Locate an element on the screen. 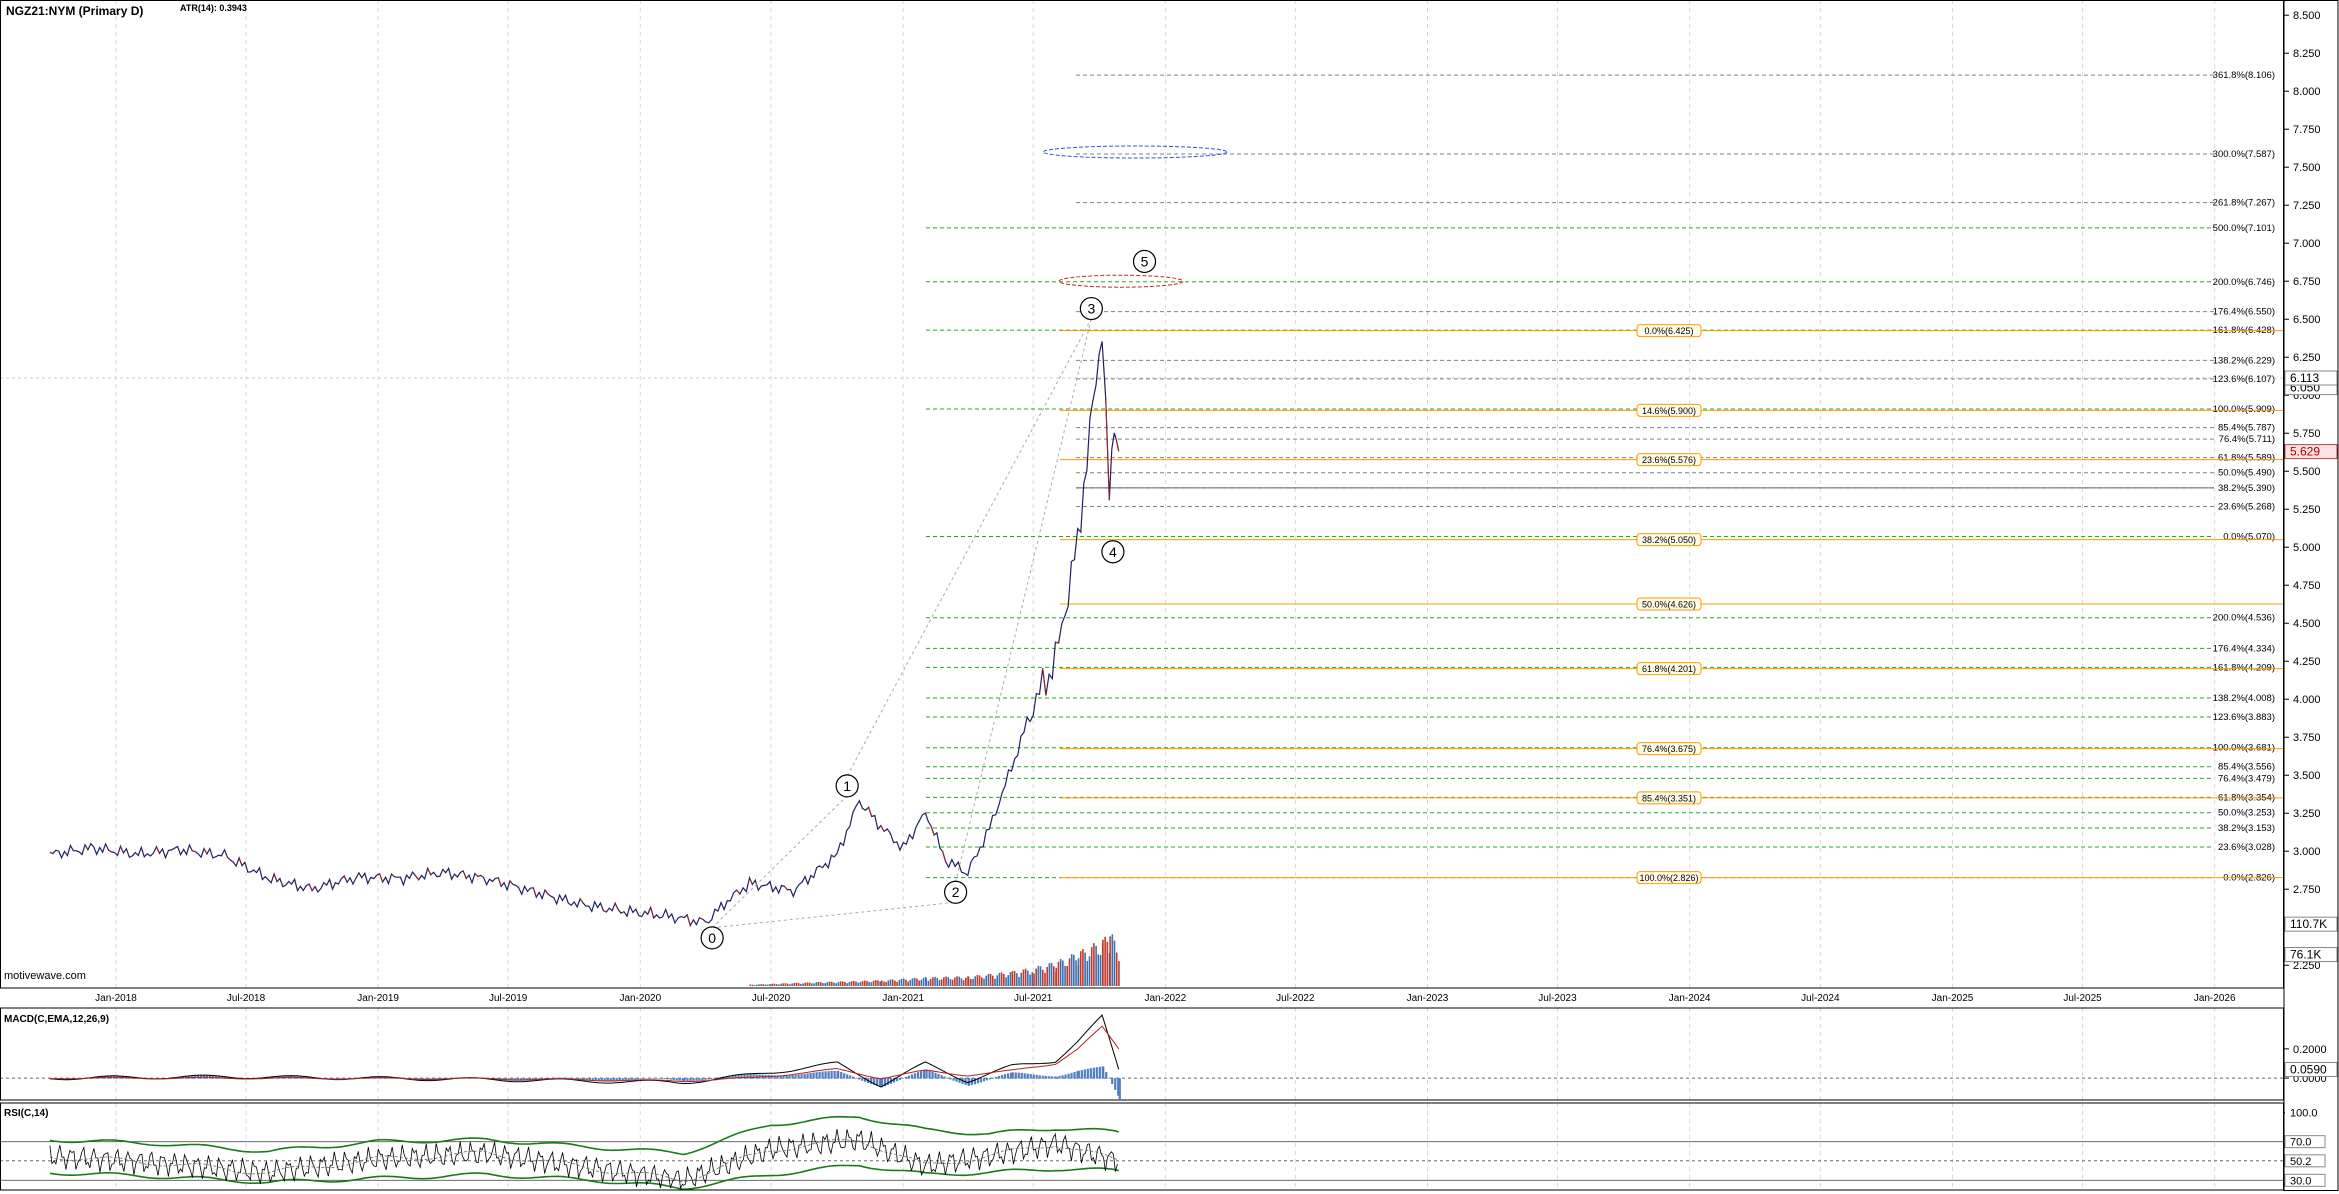  price-tick-label: 5.000 is located at coordinates (2307, 548).